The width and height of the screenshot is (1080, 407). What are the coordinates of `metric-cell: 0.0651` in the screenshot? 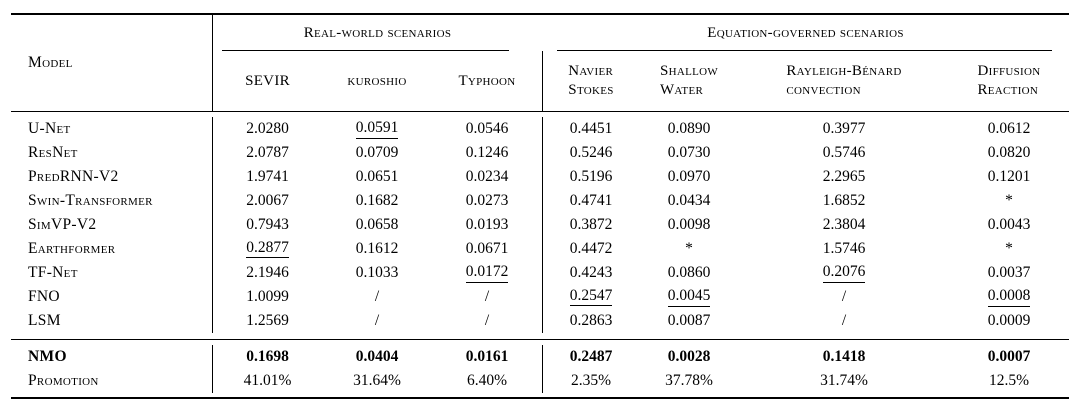 It's located at (377, 177).